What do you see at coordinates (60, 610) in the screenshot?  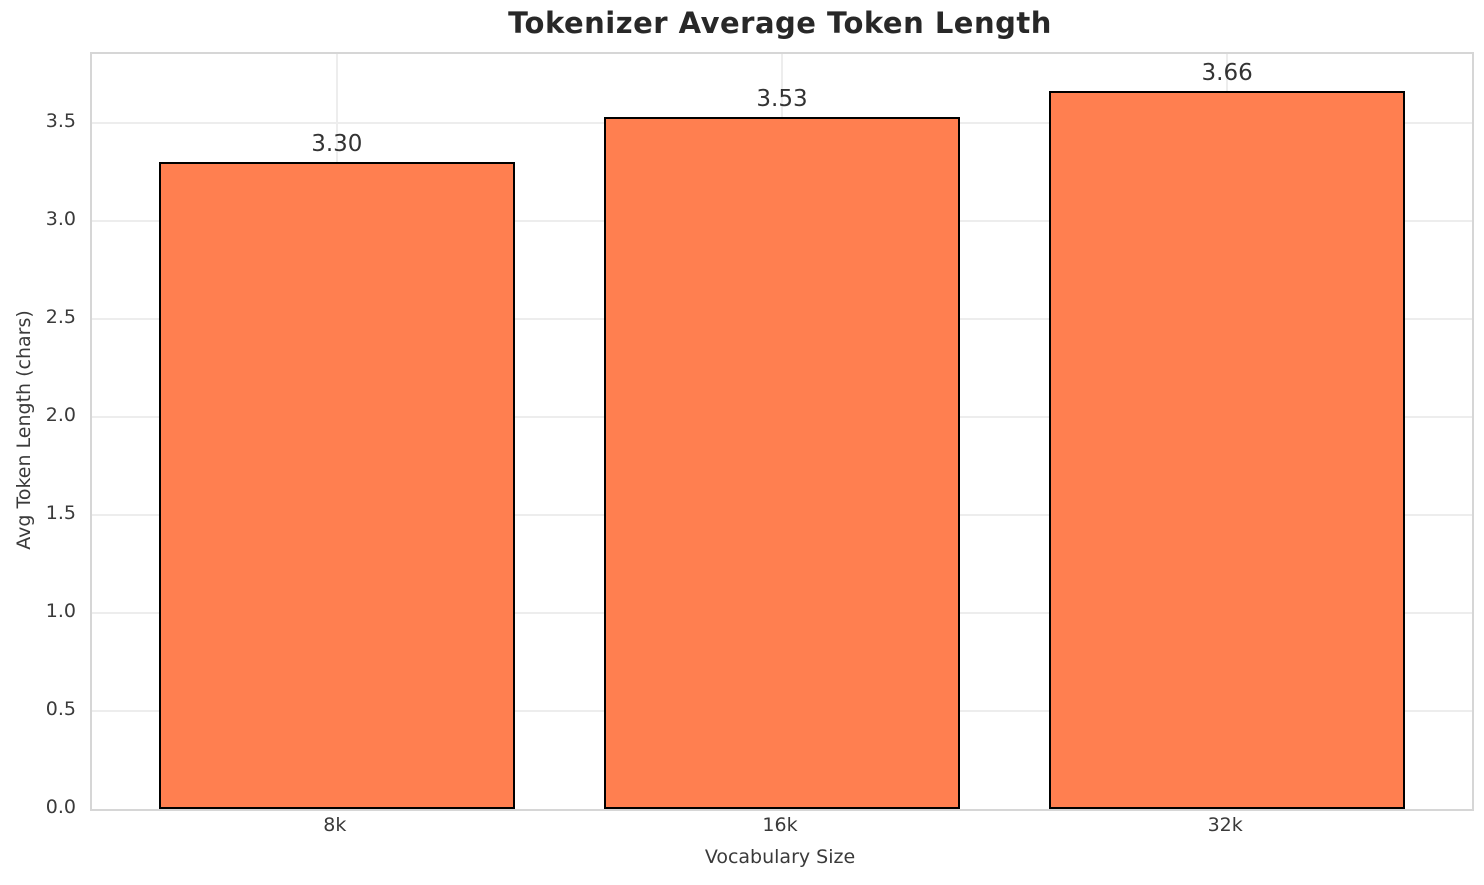 I see `y-tick-label: 1.0` at bounding box center [60, 610].